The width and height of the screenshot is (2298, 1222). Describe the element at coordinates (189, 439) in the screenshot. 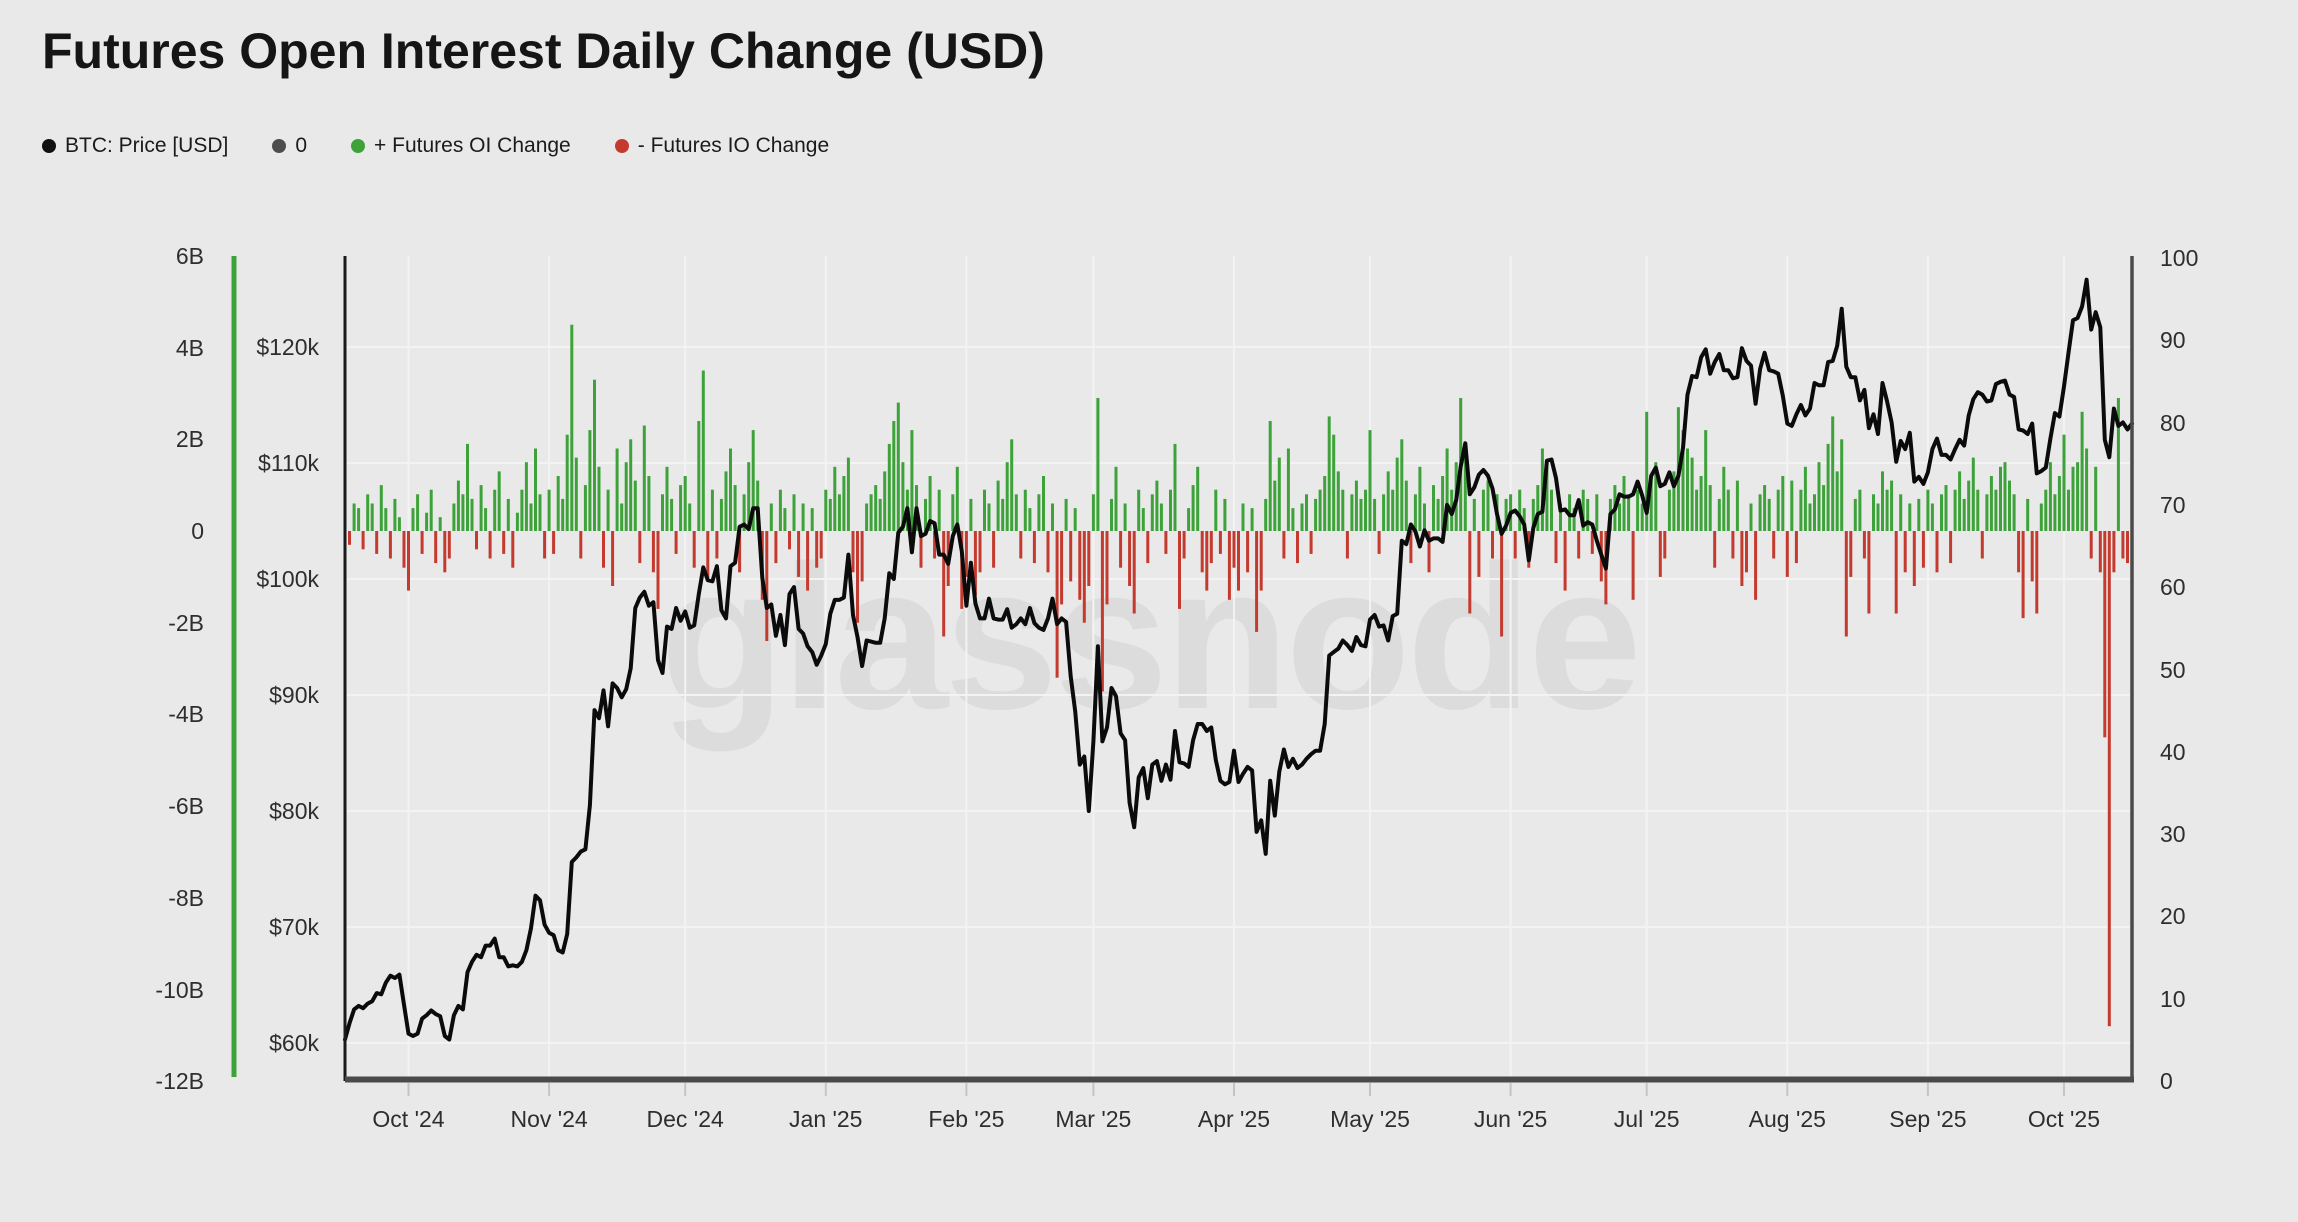

I see `oi-axis-tick-label: 2B` at that location.